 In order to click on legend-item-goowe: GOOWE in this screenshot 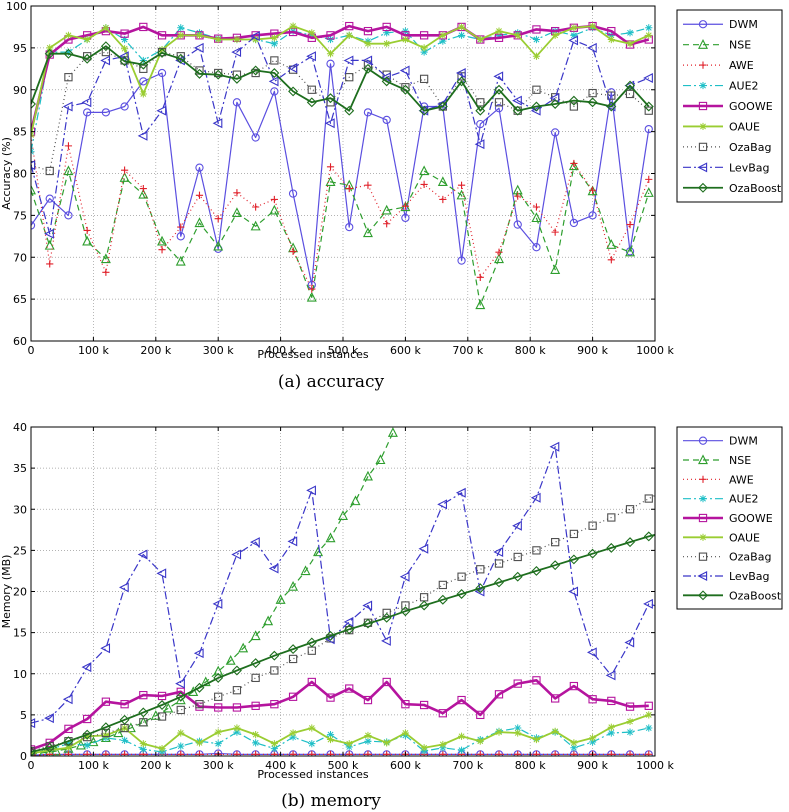, I will do `click(728, 518)`.